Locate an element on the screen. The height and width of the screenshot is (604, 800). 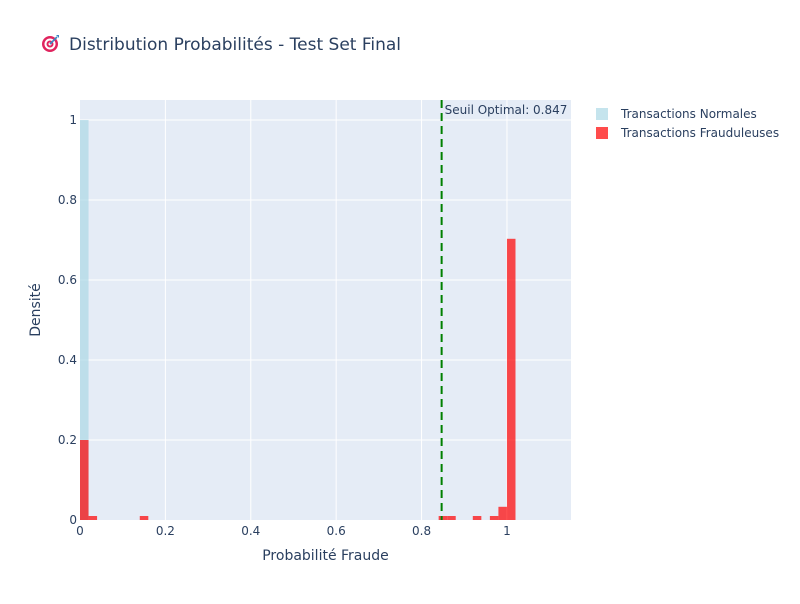
y-tick-label: 1 is located at coordinates (73, 120).